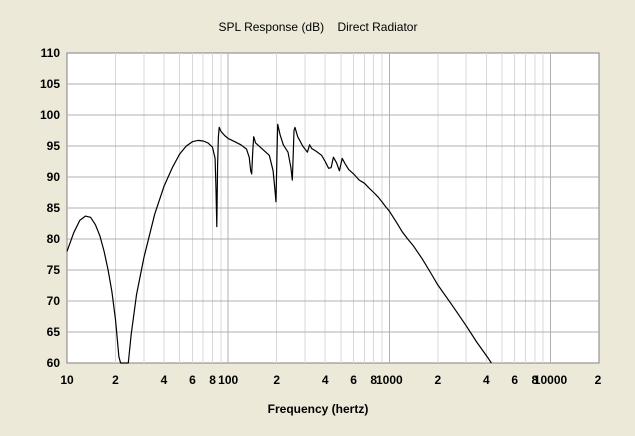 Image resolution: width=635 pixels, height=436 pixels. What do you see at coordinates (54, 301) in the screenshot?
I see `y-tick-label: 70` at bounding box center [54, 301].